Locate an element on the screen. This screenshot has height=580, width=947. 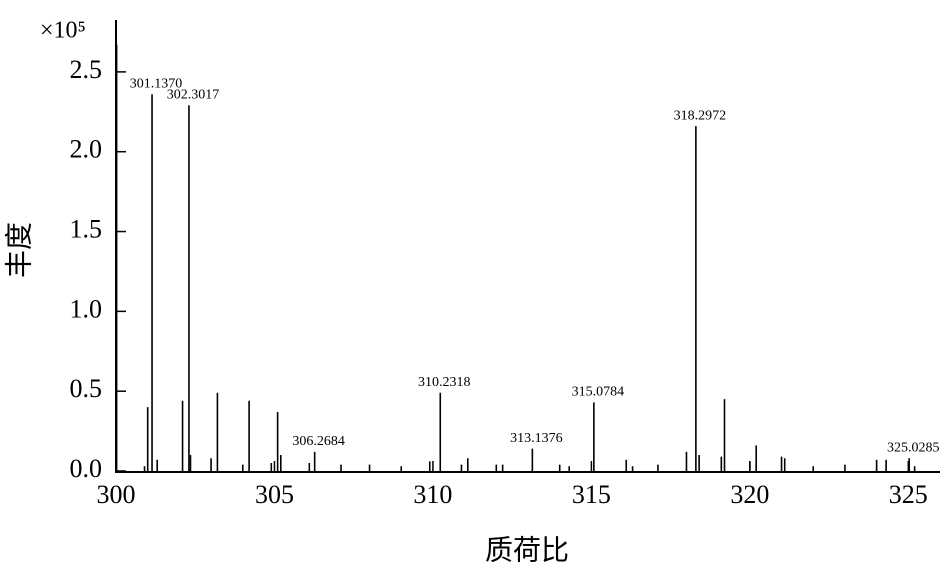
peak-label: 325.0285 is located at coordinates (913, 447).